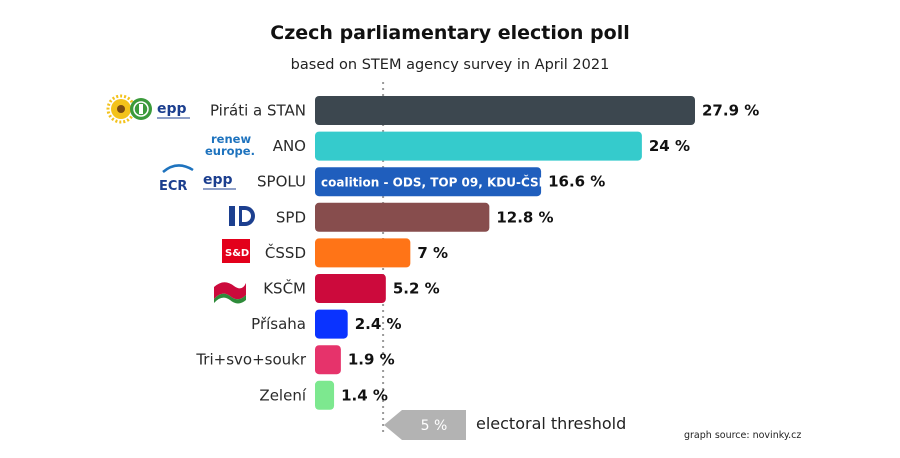 Image resolution: width=900 pixels, height=458 pixels. I want to click on gue-ngl-flag-icon, so click(230, 293).